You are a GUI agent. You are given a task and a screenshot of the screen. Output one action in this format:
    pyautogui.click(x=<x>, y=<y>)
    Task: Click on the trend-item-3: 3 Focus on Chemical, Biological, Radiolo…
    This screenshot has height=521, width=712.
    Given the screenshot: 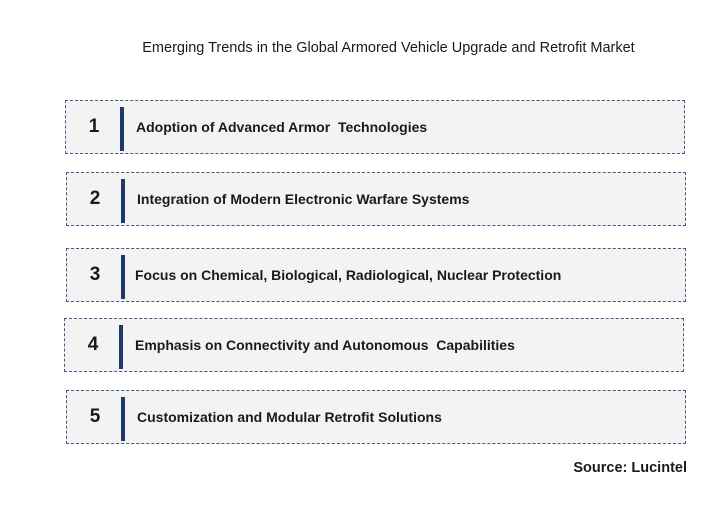 What is the action you would take?
    pyautogui.click(x=376, y=275)
    